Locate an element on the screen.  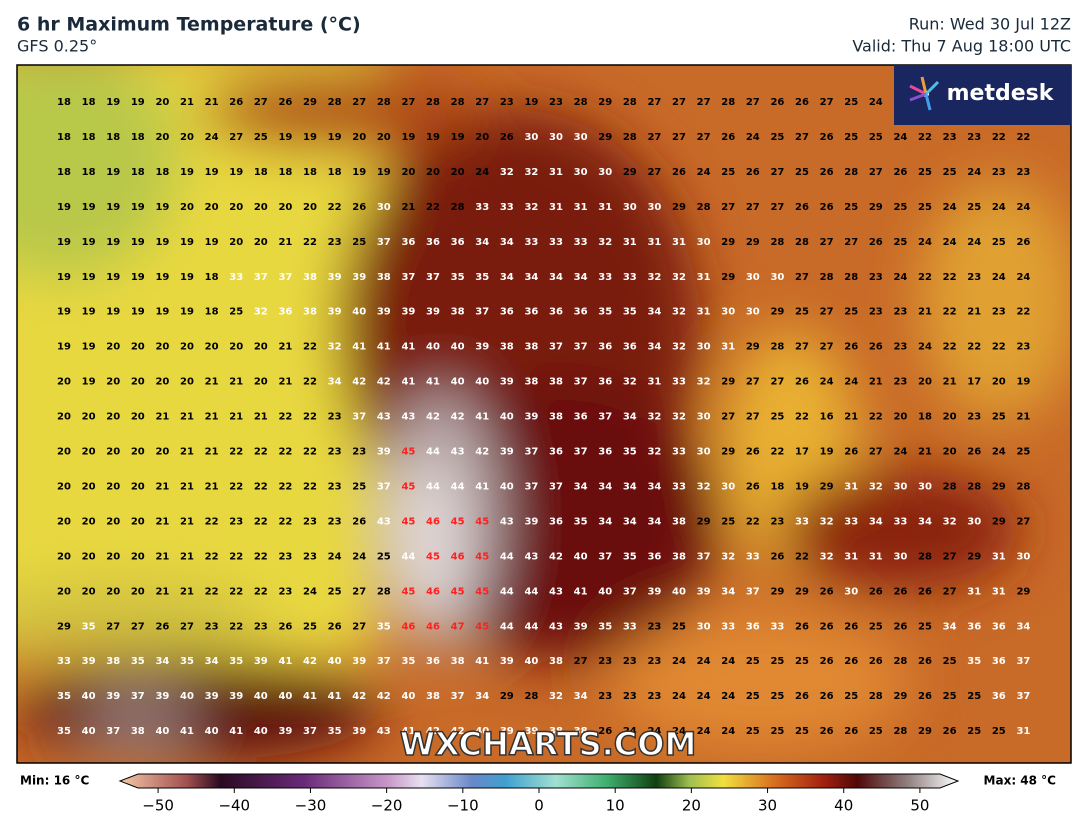
temperature-value: 46 is located at coordinates (433, 626).